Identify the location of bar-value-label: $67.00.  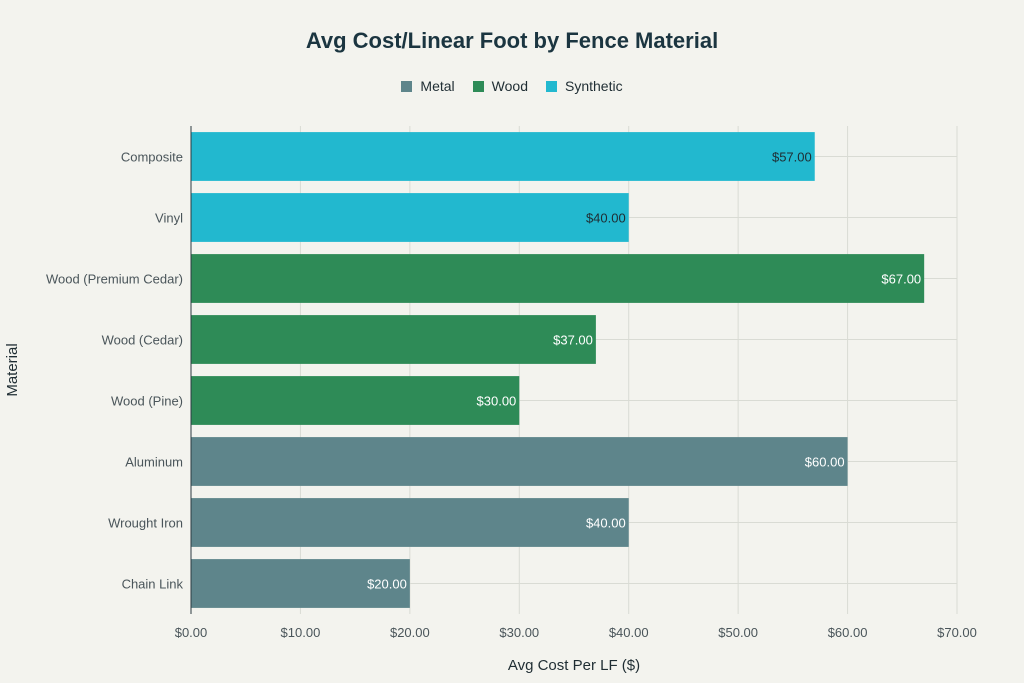
(901, 279).